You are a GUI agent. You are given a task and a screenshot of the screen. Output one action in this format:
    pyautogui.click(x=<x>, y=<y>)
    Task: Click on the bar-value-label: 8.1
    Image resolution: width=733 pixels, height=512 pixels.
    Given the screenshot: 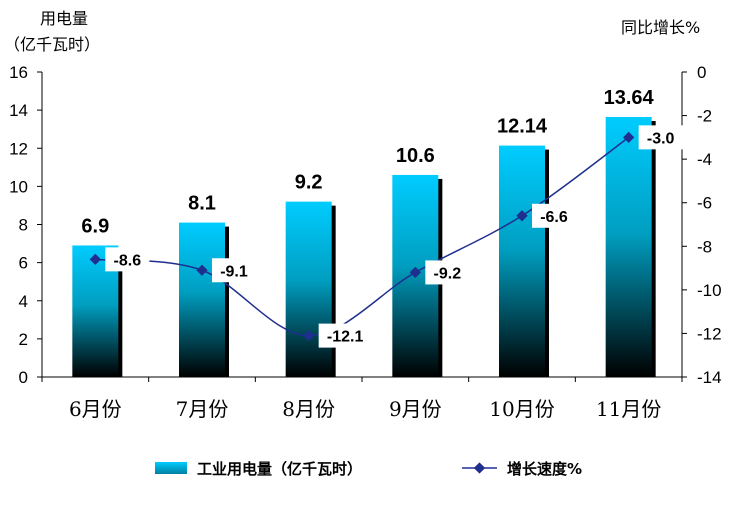 What is the action you would take?
    pyautogui.click(x=202, y=204)
    